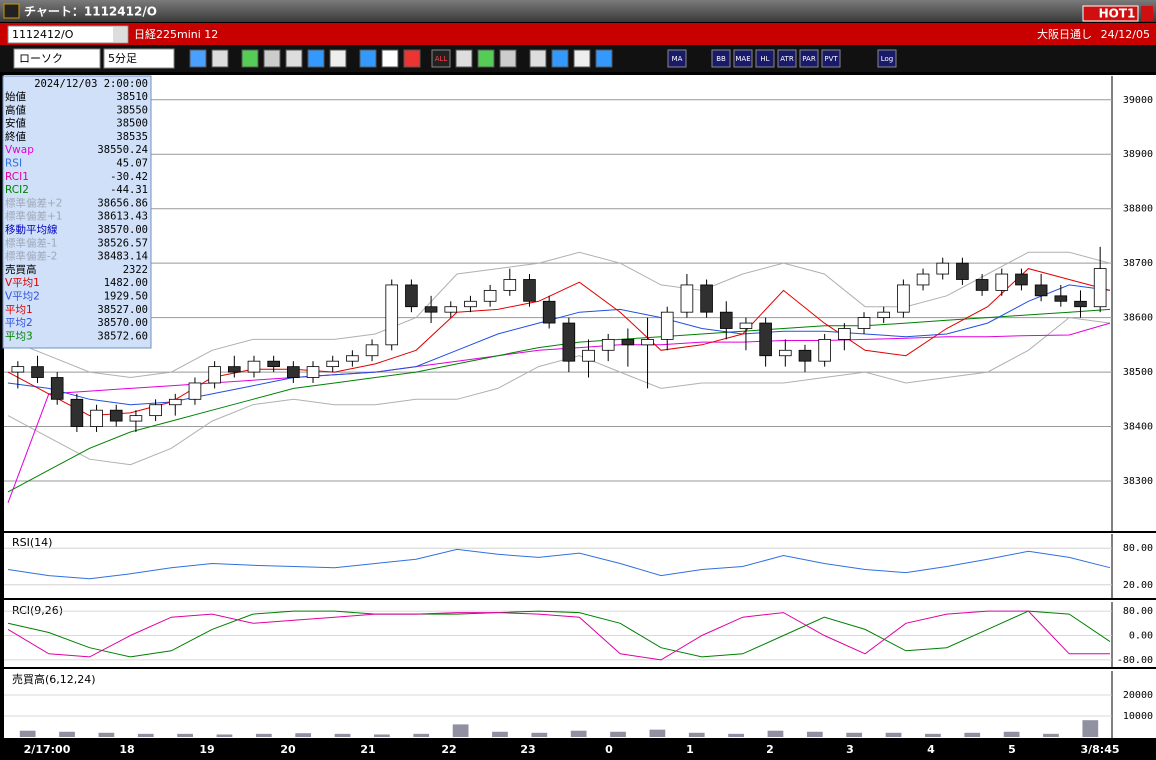 This screenshot has width=1156, height=760. Describe the element at coordinates (120, 34) in the screenshot. I see `dropdown-arrow` at that location.